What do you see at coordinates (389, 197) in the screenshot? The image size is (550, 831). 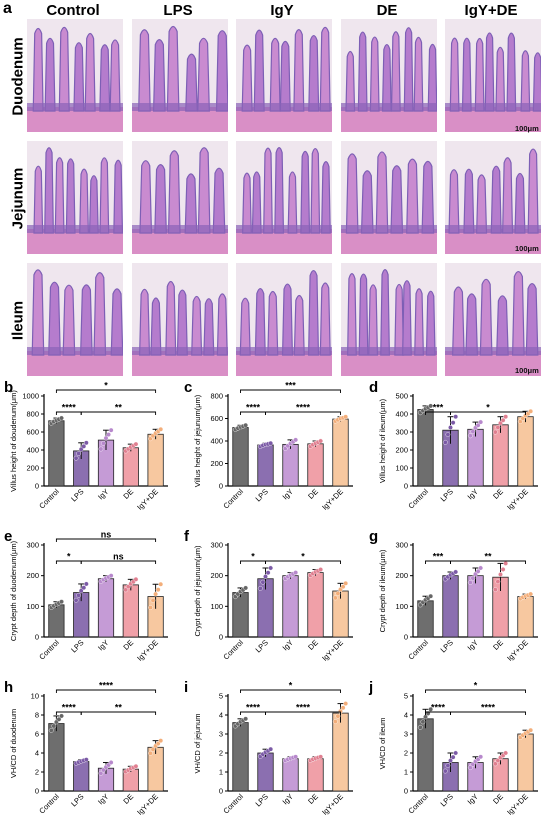 I see `micrograph-jejunum-de` at bounding box center [389, 197].